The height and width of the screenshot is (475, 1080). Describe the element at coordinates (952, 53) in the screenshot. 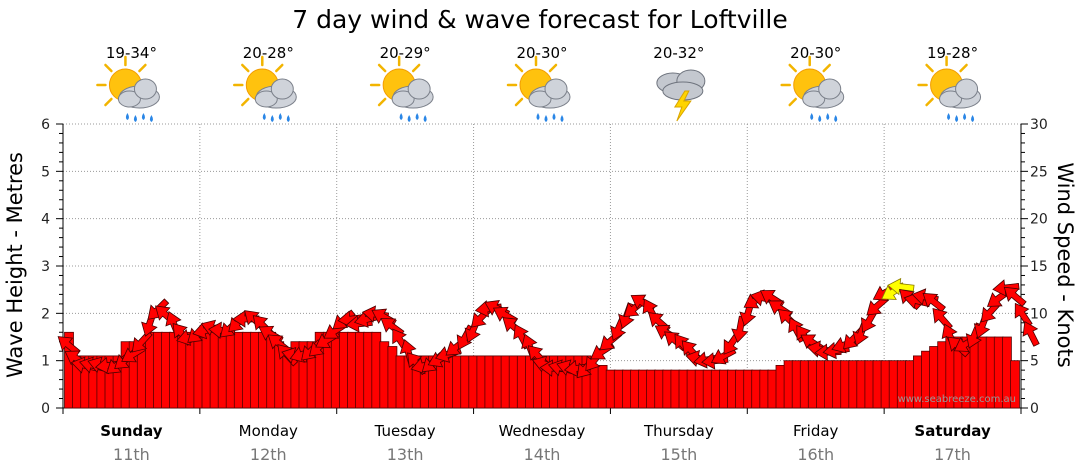

I see `daily-temp-range: 19-28°` at that location.